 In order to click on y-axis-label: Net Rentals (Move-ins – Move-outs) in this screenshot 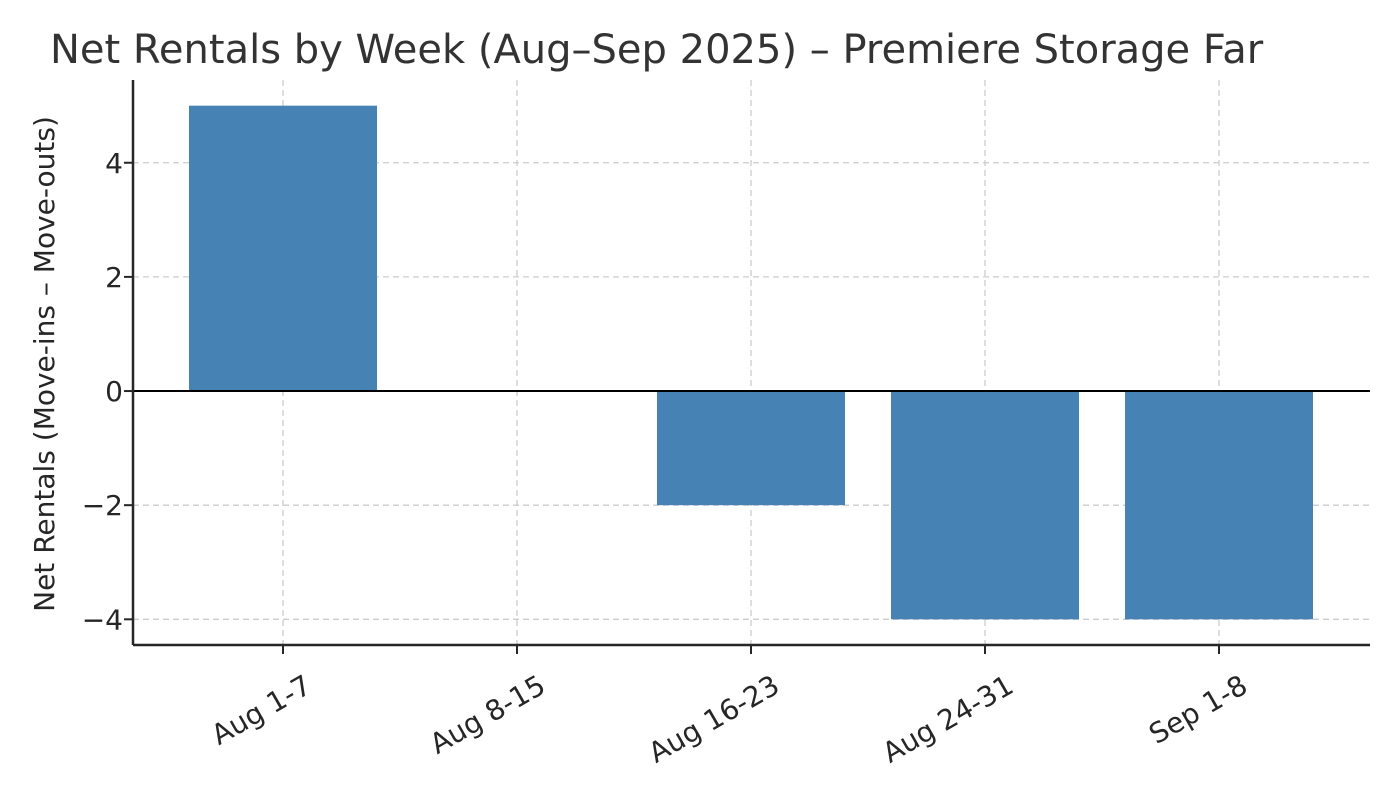, I will do `click(44, 364)`.